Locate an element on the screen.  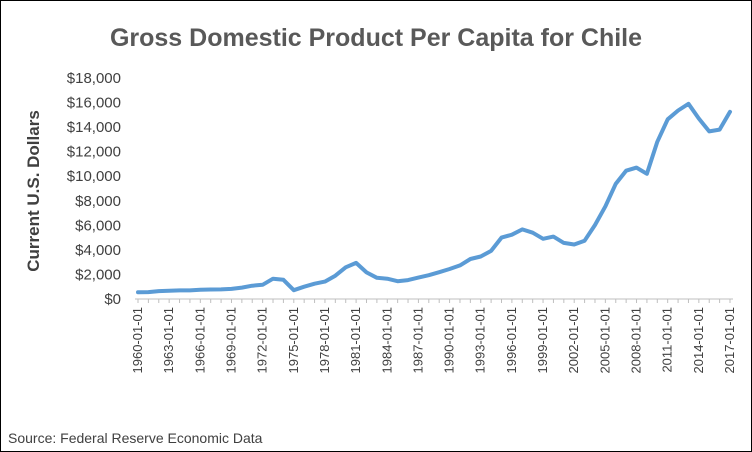
y-tick-label: $12,000 is located at coordinates (94, 152).